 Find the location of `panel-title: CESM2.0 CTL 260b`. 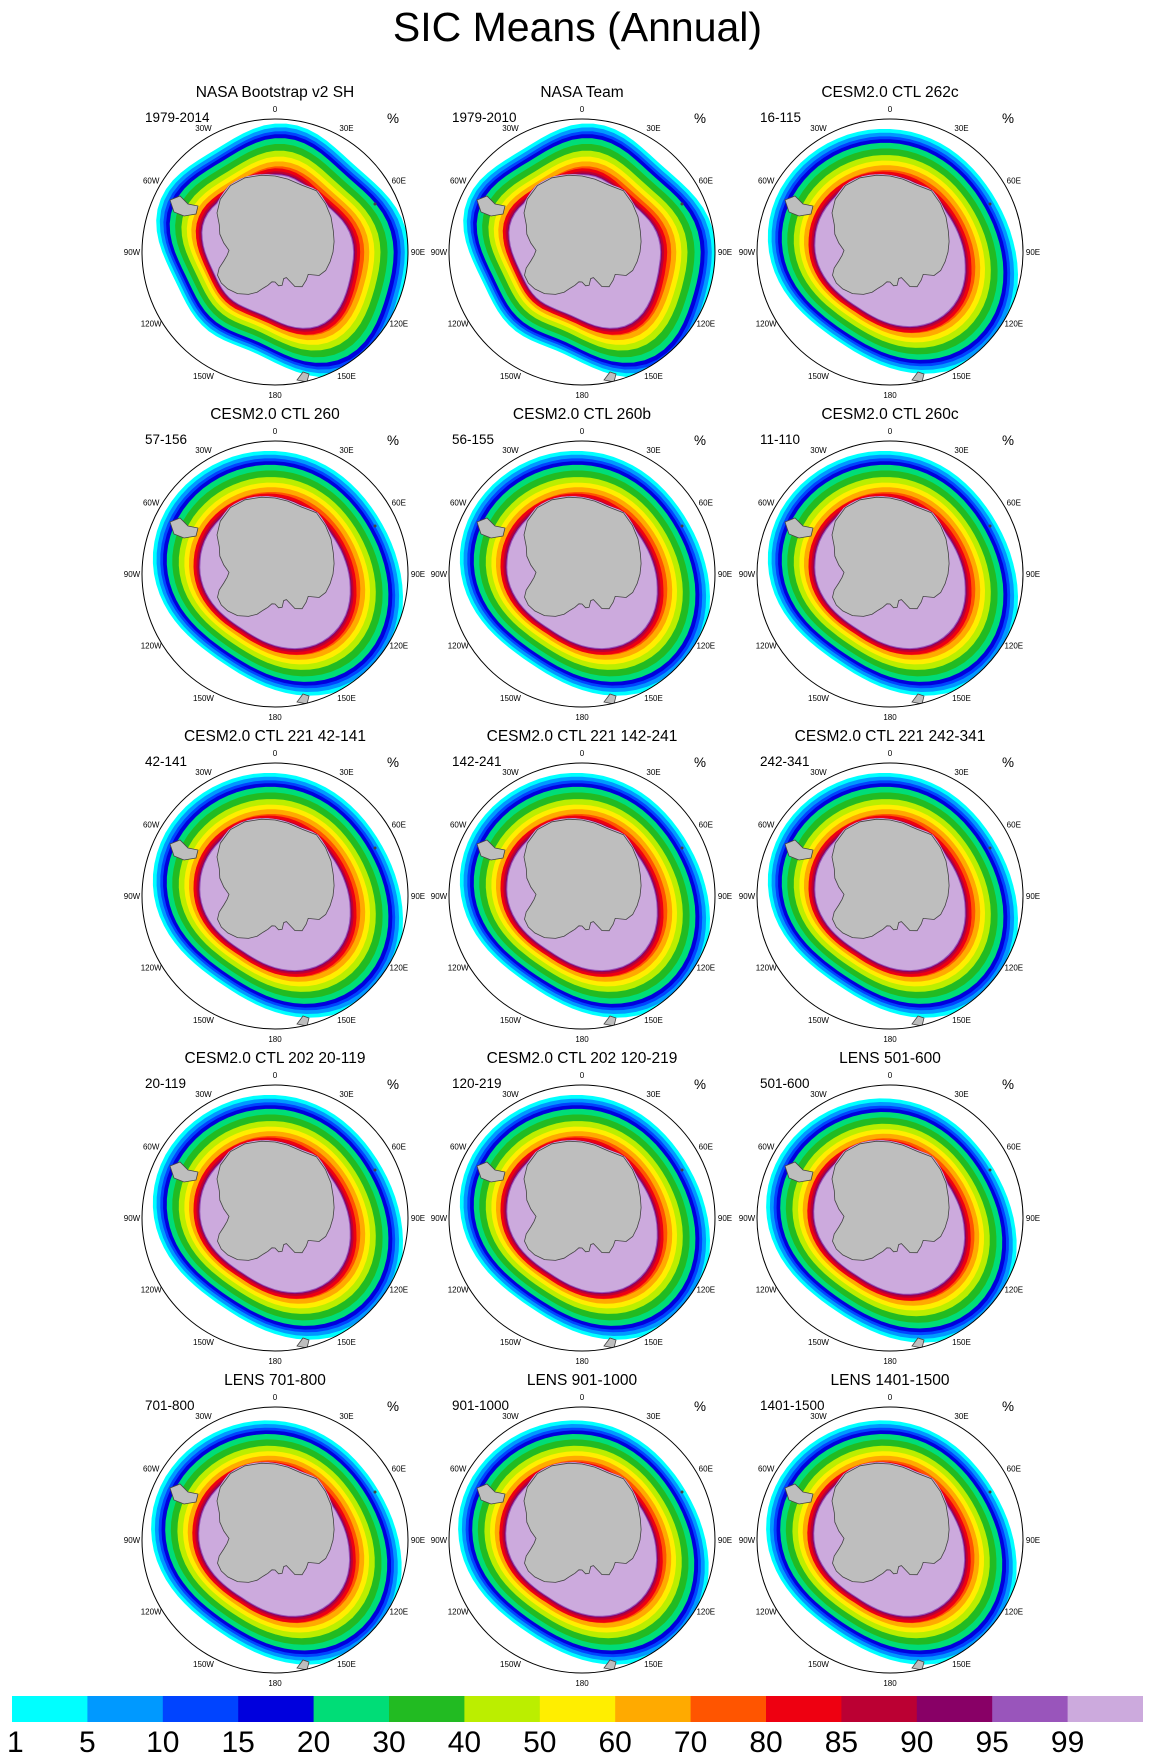

panel-title: CESM2.0 CTL 260b is located at coordinates (582, 414).